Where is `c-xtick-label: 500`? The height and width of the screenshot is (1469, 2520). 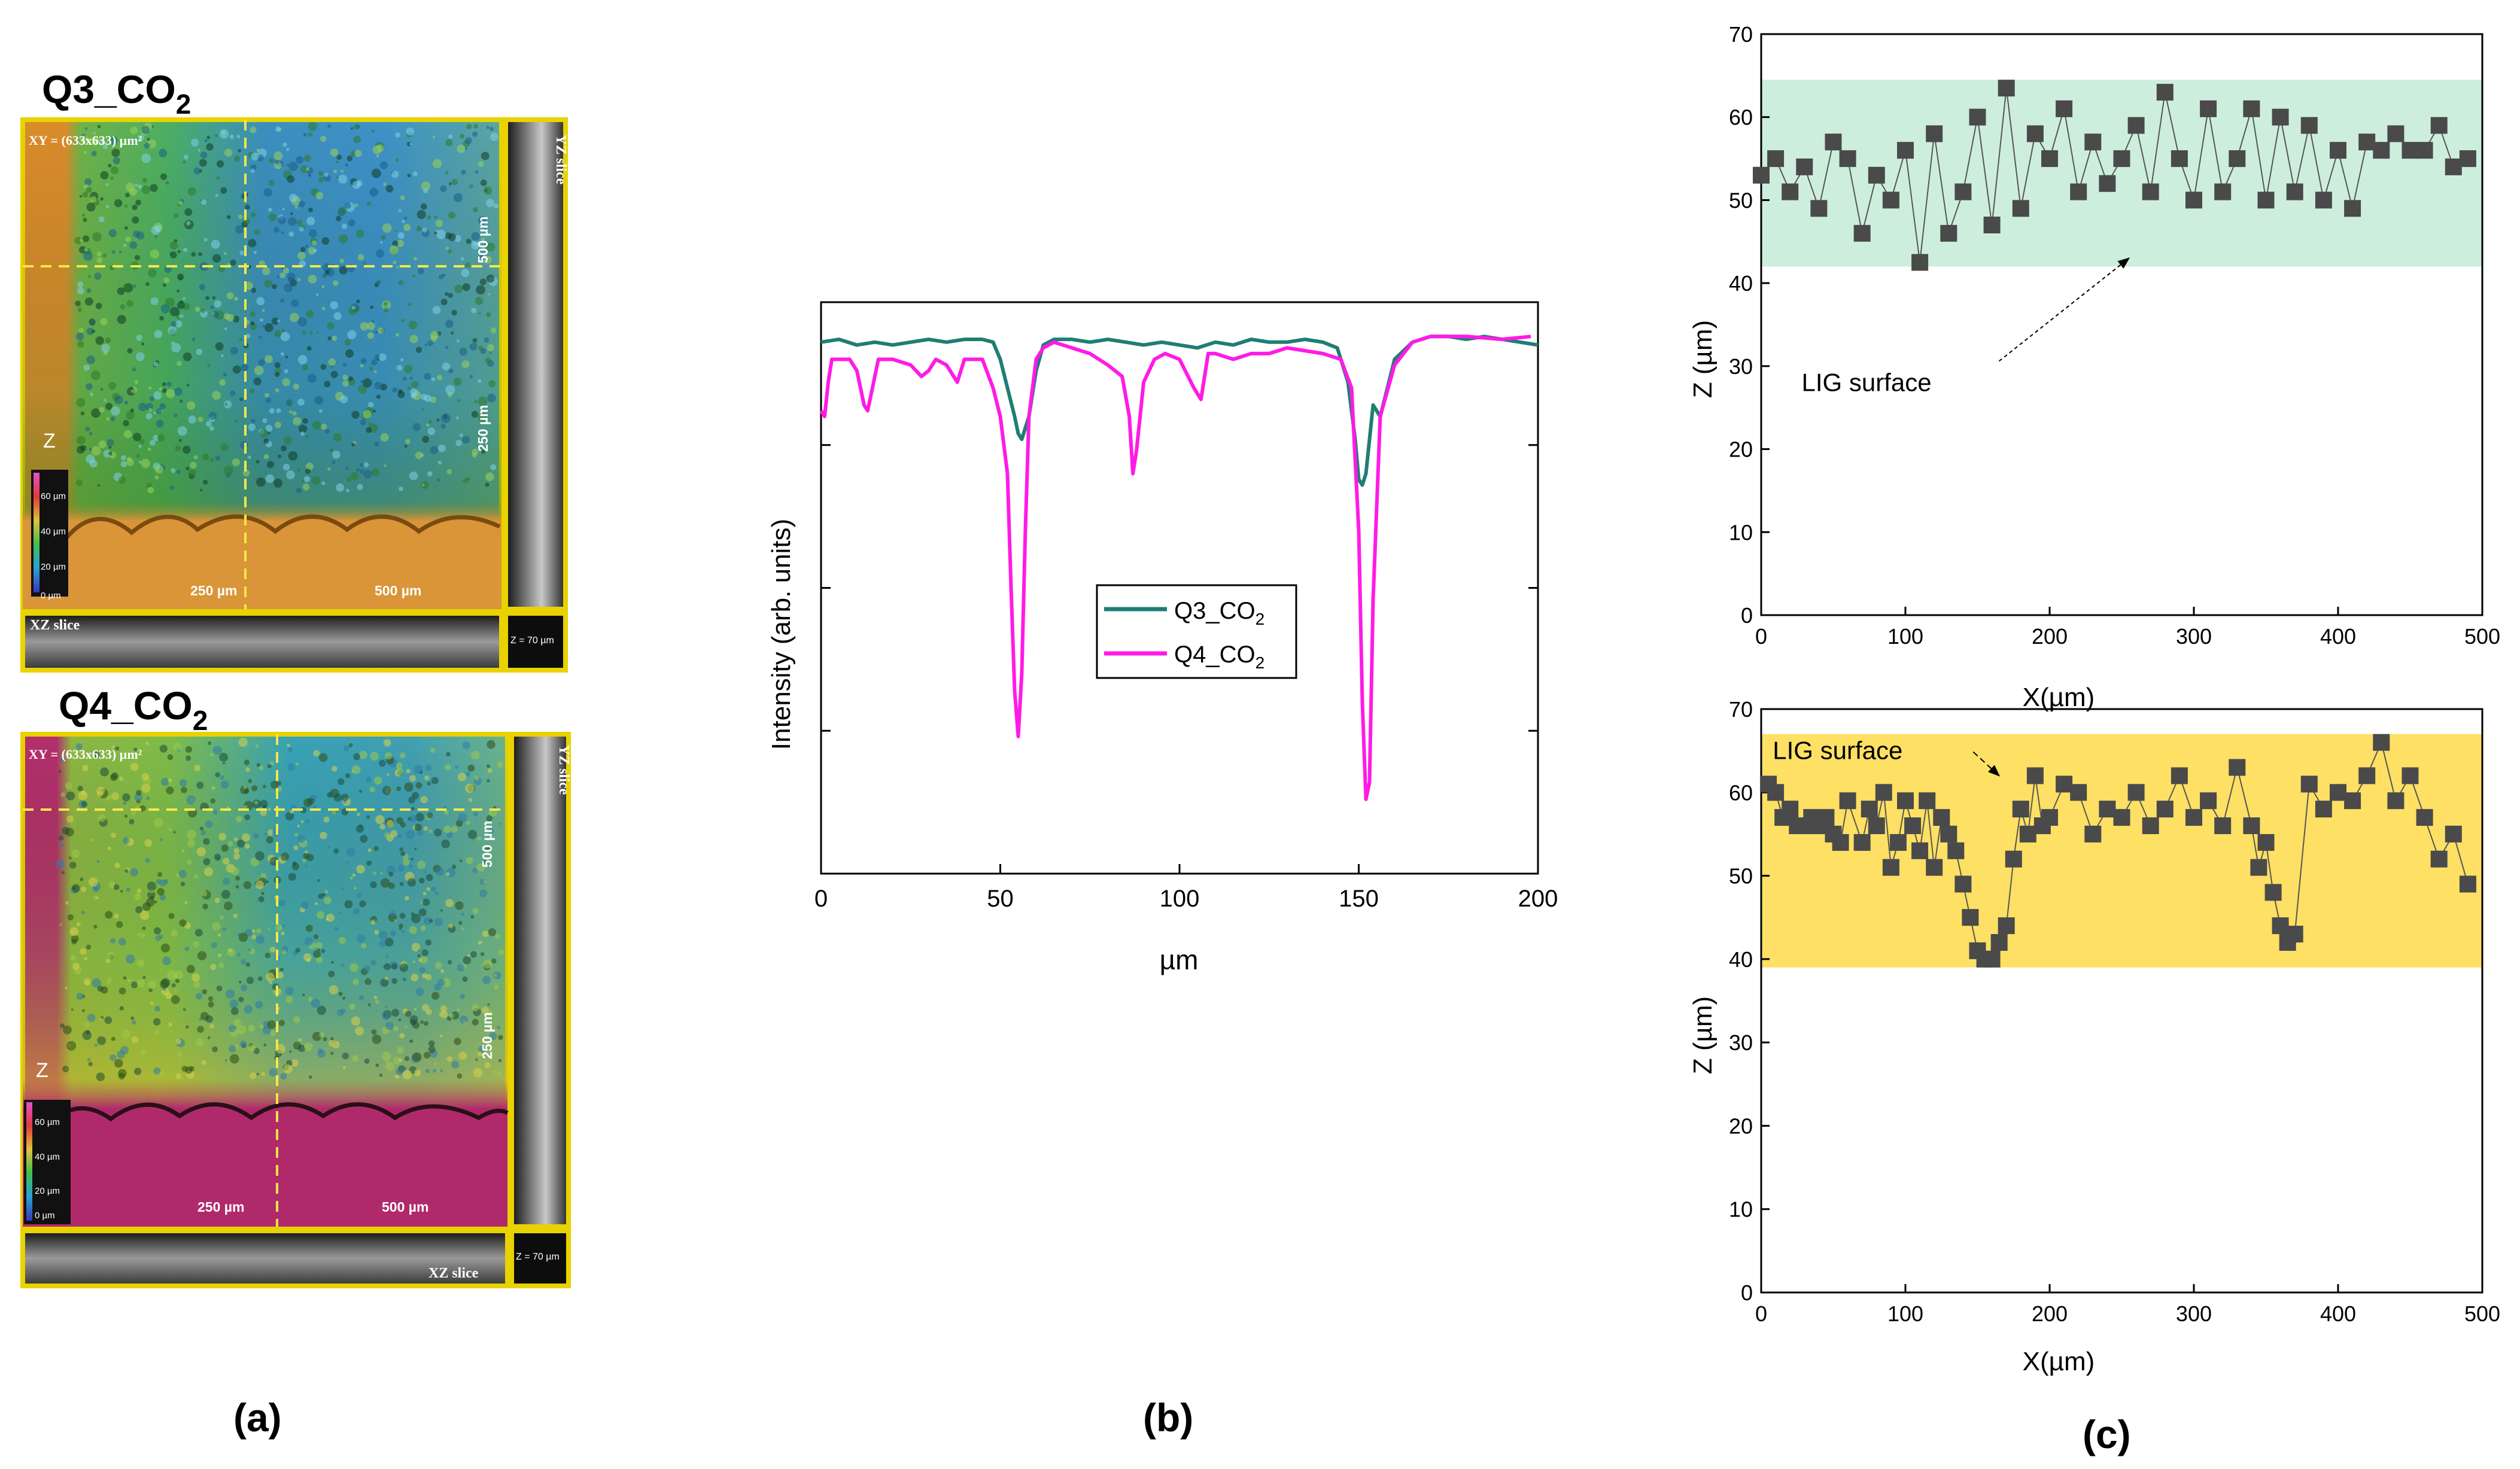 c-xtick-label: 500 is located at coordinates (2482, 636).